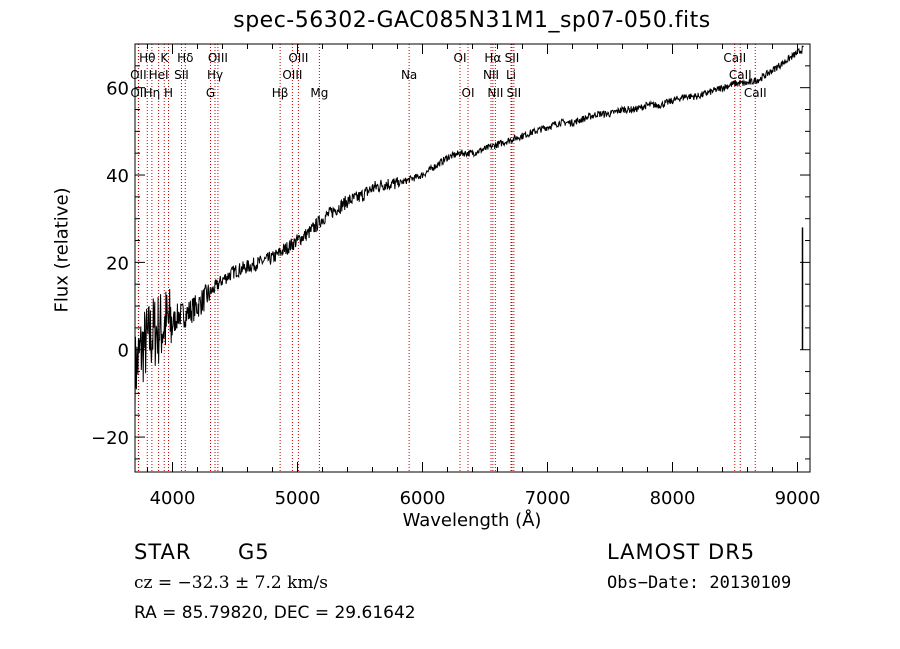 The height and width of the screenshot is (649, 900). Describe the element at coordinates (185, 58) in the screenshot. I see `spectral-line-label: Hδ` at that location.